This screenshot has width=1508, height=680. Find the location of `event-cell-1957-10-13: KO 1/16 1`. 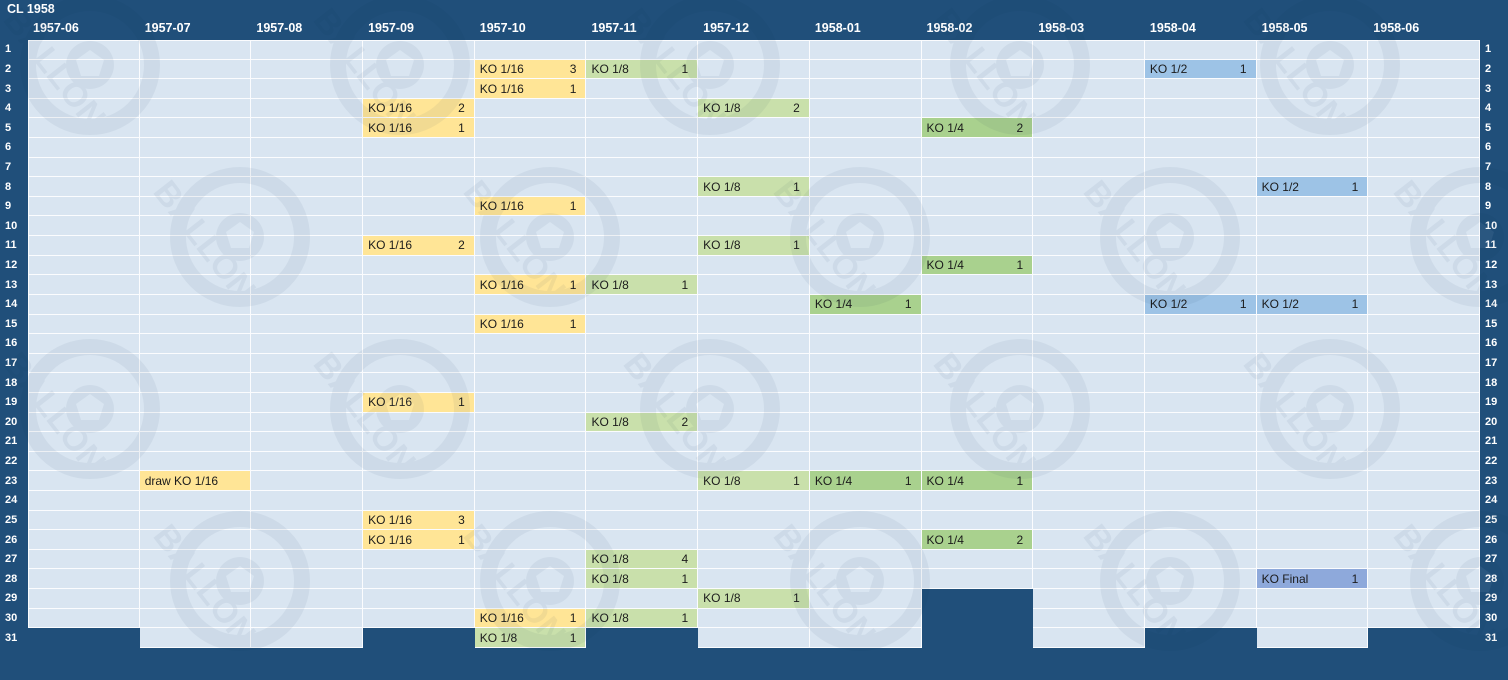

event-cell-1957-10-13: KO 1/16 1 is located at coordinates (530, 285).